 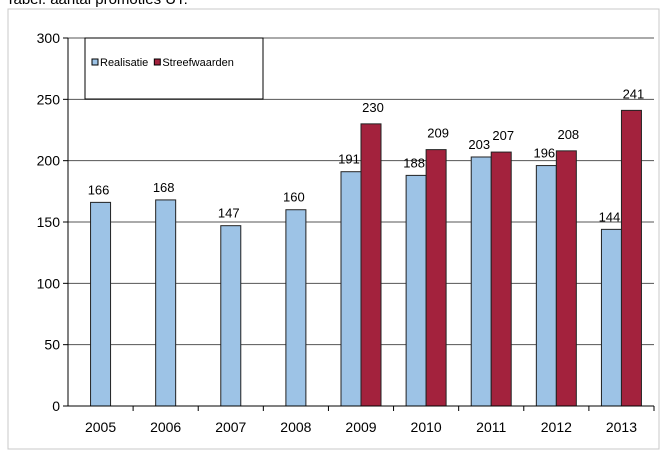 What do you see at coordinates (230, 427) in the screenshot?
I see `x-tick-label: 2007` at bounding box center [230, 427].